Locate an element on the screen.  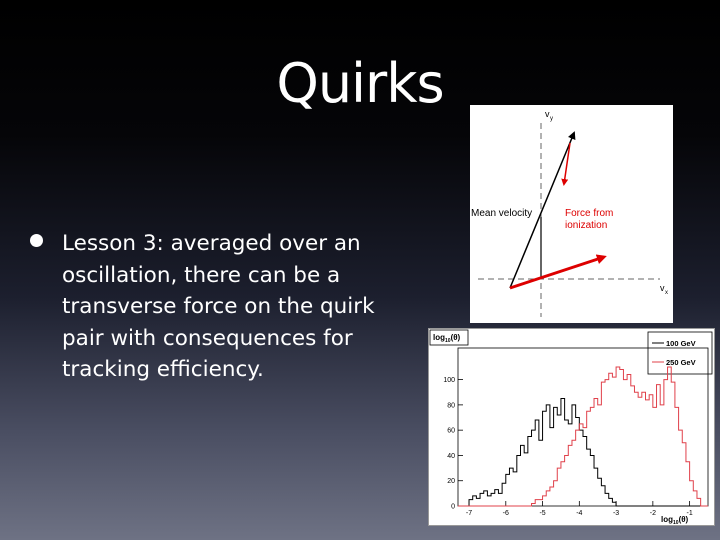
x-tick-label: -2 is located at coordinates (653, 513).